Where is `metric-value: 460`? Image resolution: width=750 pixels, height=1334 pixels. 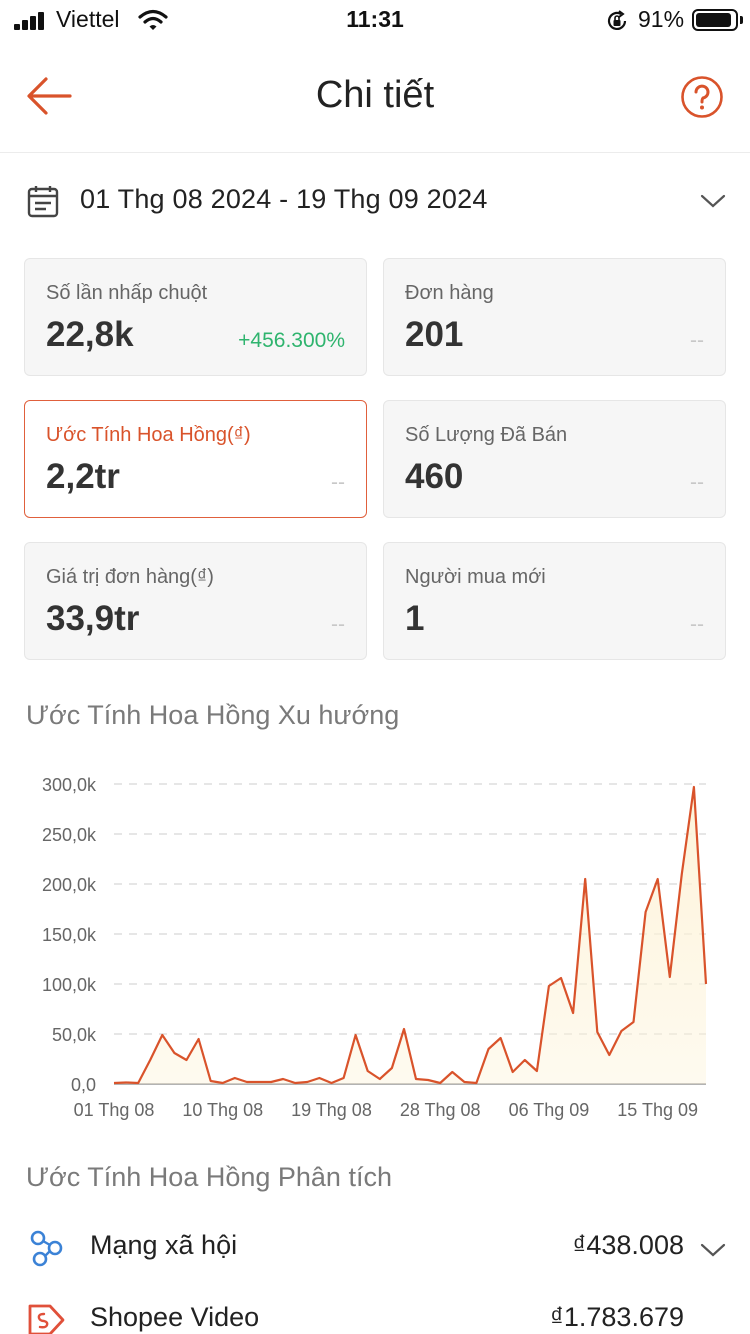
metric-value: 460 is located at coordinates (434, 476).